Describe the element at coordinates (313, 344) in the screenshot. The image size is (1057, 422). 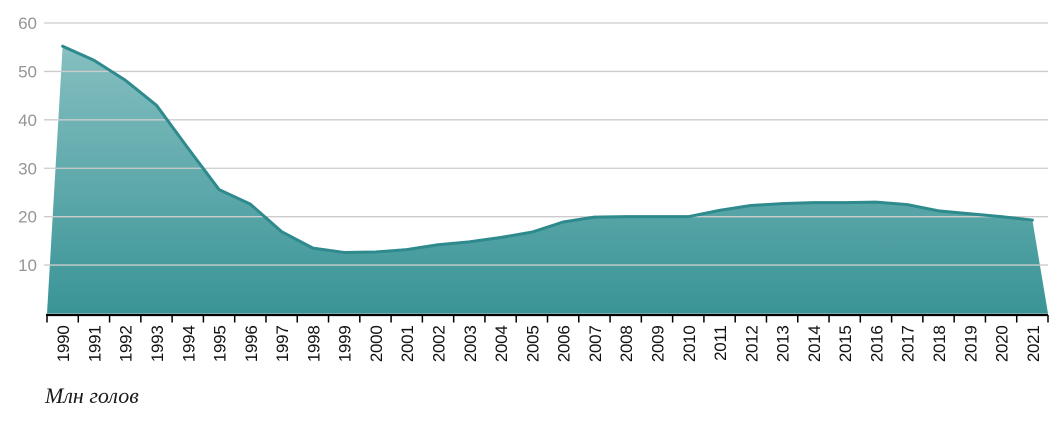
I see `x-axis-tick-label: 1998` at that location.